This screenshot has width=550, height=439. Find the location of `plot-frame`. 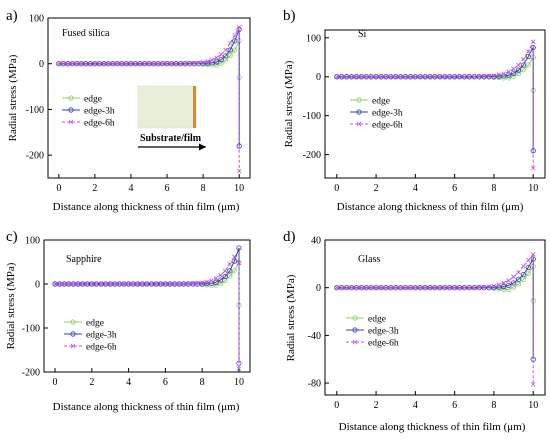

plot-frame is located at coordinates (147, 306).